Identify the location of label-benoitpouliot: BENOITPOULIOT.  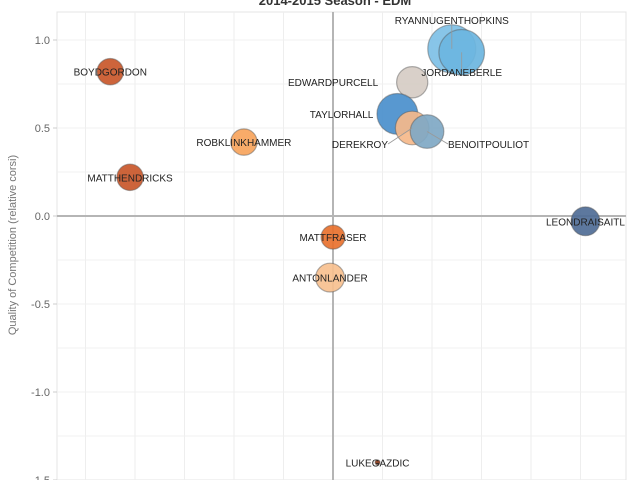
(488, 145).